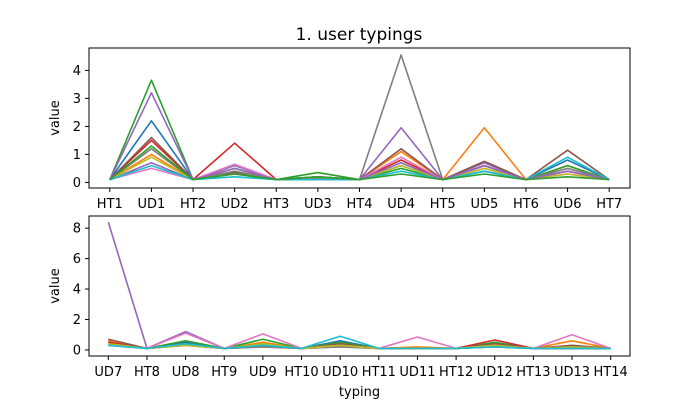 The width and height of the screenshot is (700, 400). Describe the element at coordinates (301, 372) in the screenshot. I see `x-tick-label-1-5: HT10` at that location.